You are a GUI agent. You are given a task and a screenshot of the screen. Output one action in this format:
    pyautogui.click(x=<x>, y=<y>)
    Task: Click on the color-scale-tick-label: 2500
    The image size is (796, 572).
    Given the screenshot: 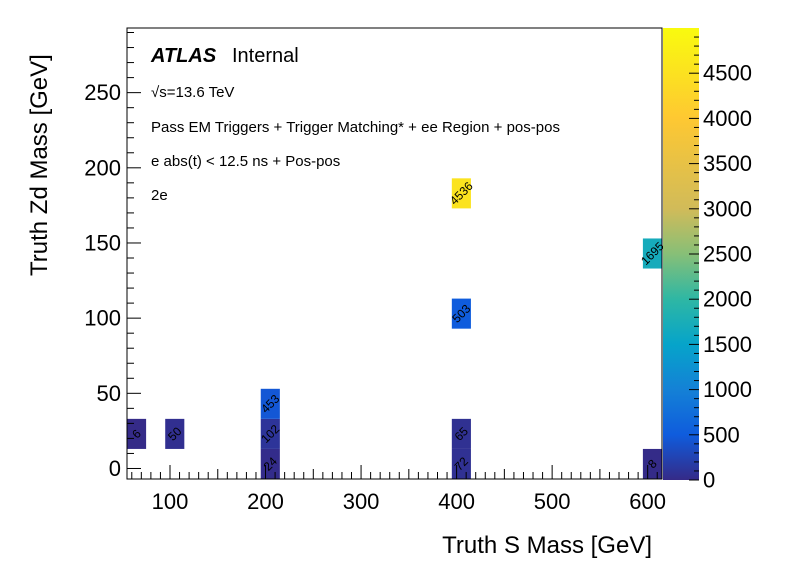 What is the action you would take?
    pyautogui.click(x=727, y=254)
    